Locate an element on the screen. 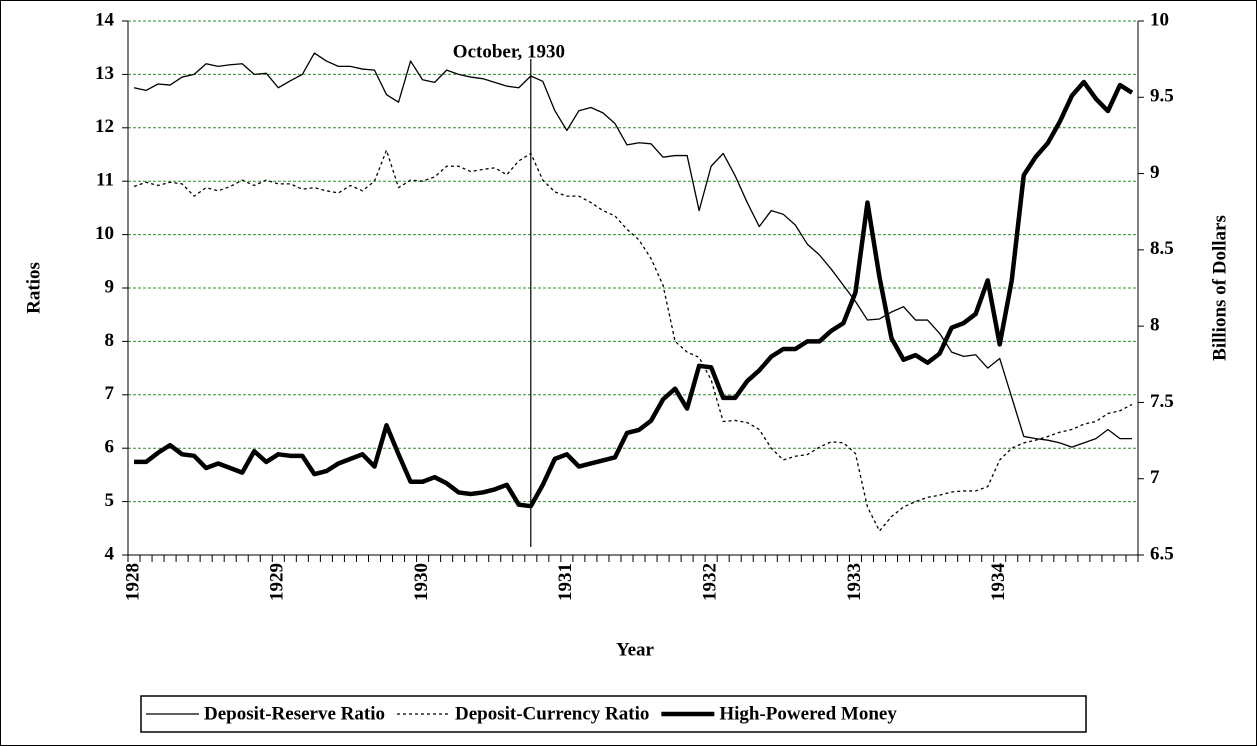 This screenshot has width=1257, height=746. y-tick-label: 7 is located at coordinates (110, 393).